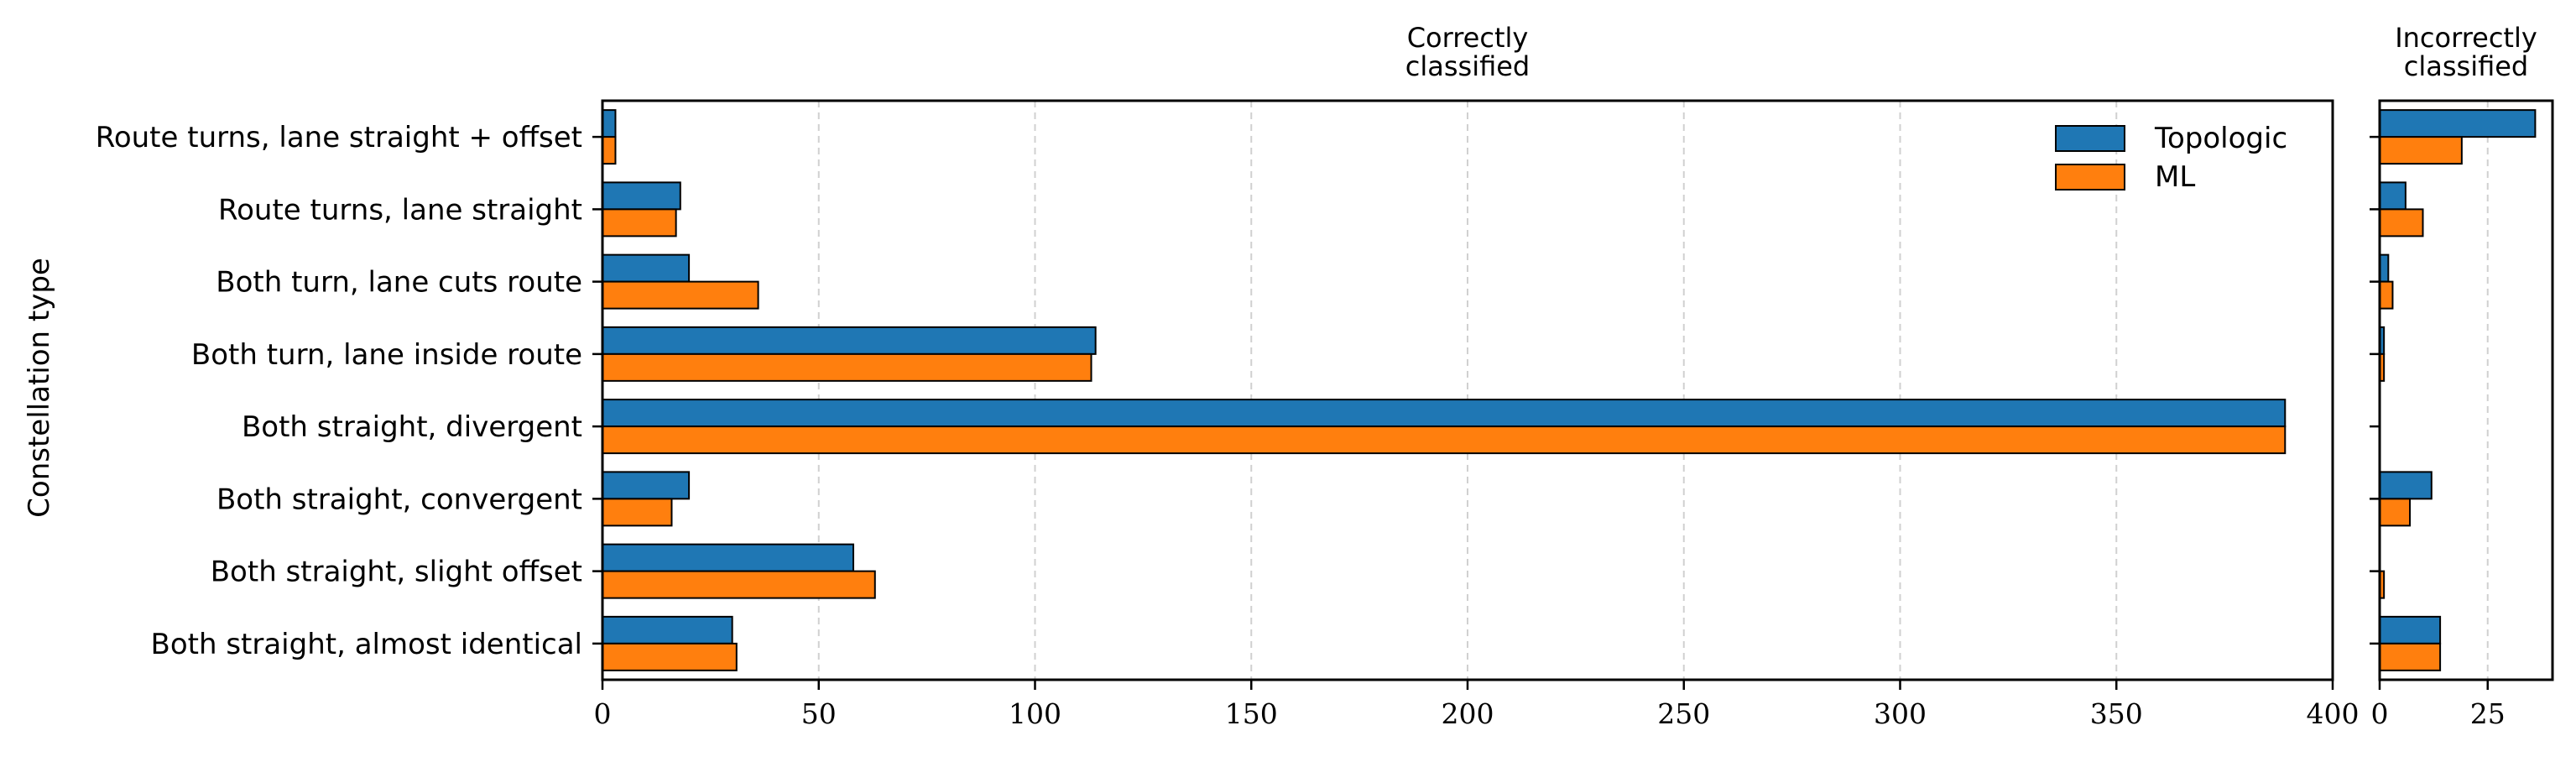 The image size is (2576, 762). I want to click on x-tick-label: 250, so click(1683, 713).